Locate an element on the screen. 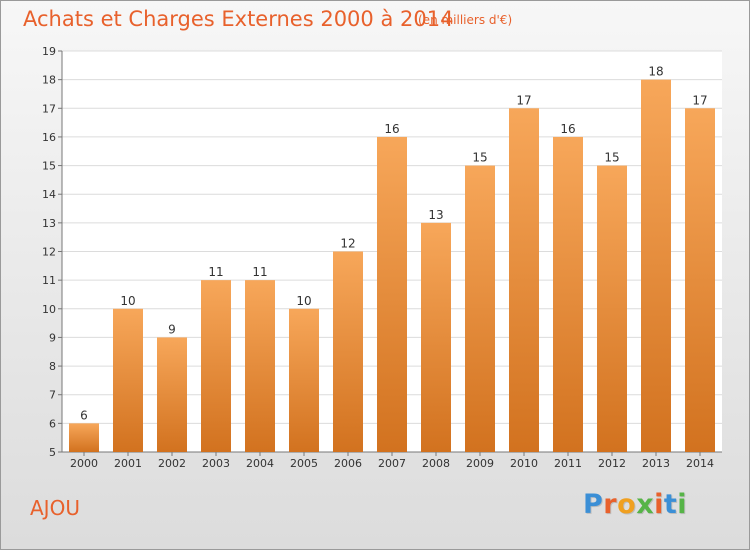  bar-2002 is located at coordinates (172, 394).